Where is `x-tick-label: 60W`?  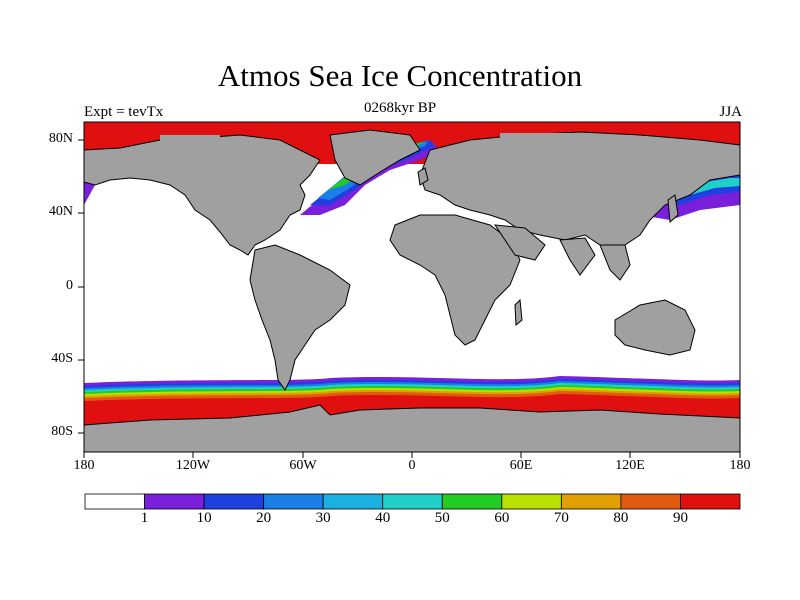 x-tick-label: 60W is located at coordinates (303, 465).